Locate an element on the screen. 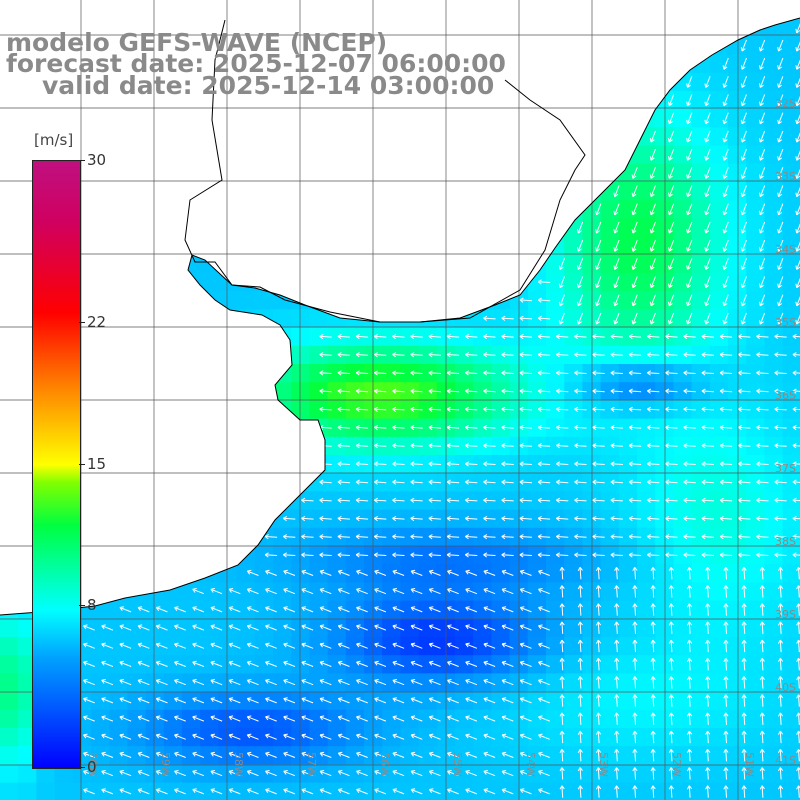 The image size is (800, 800). colorbar is located at coordinates (56, 464).